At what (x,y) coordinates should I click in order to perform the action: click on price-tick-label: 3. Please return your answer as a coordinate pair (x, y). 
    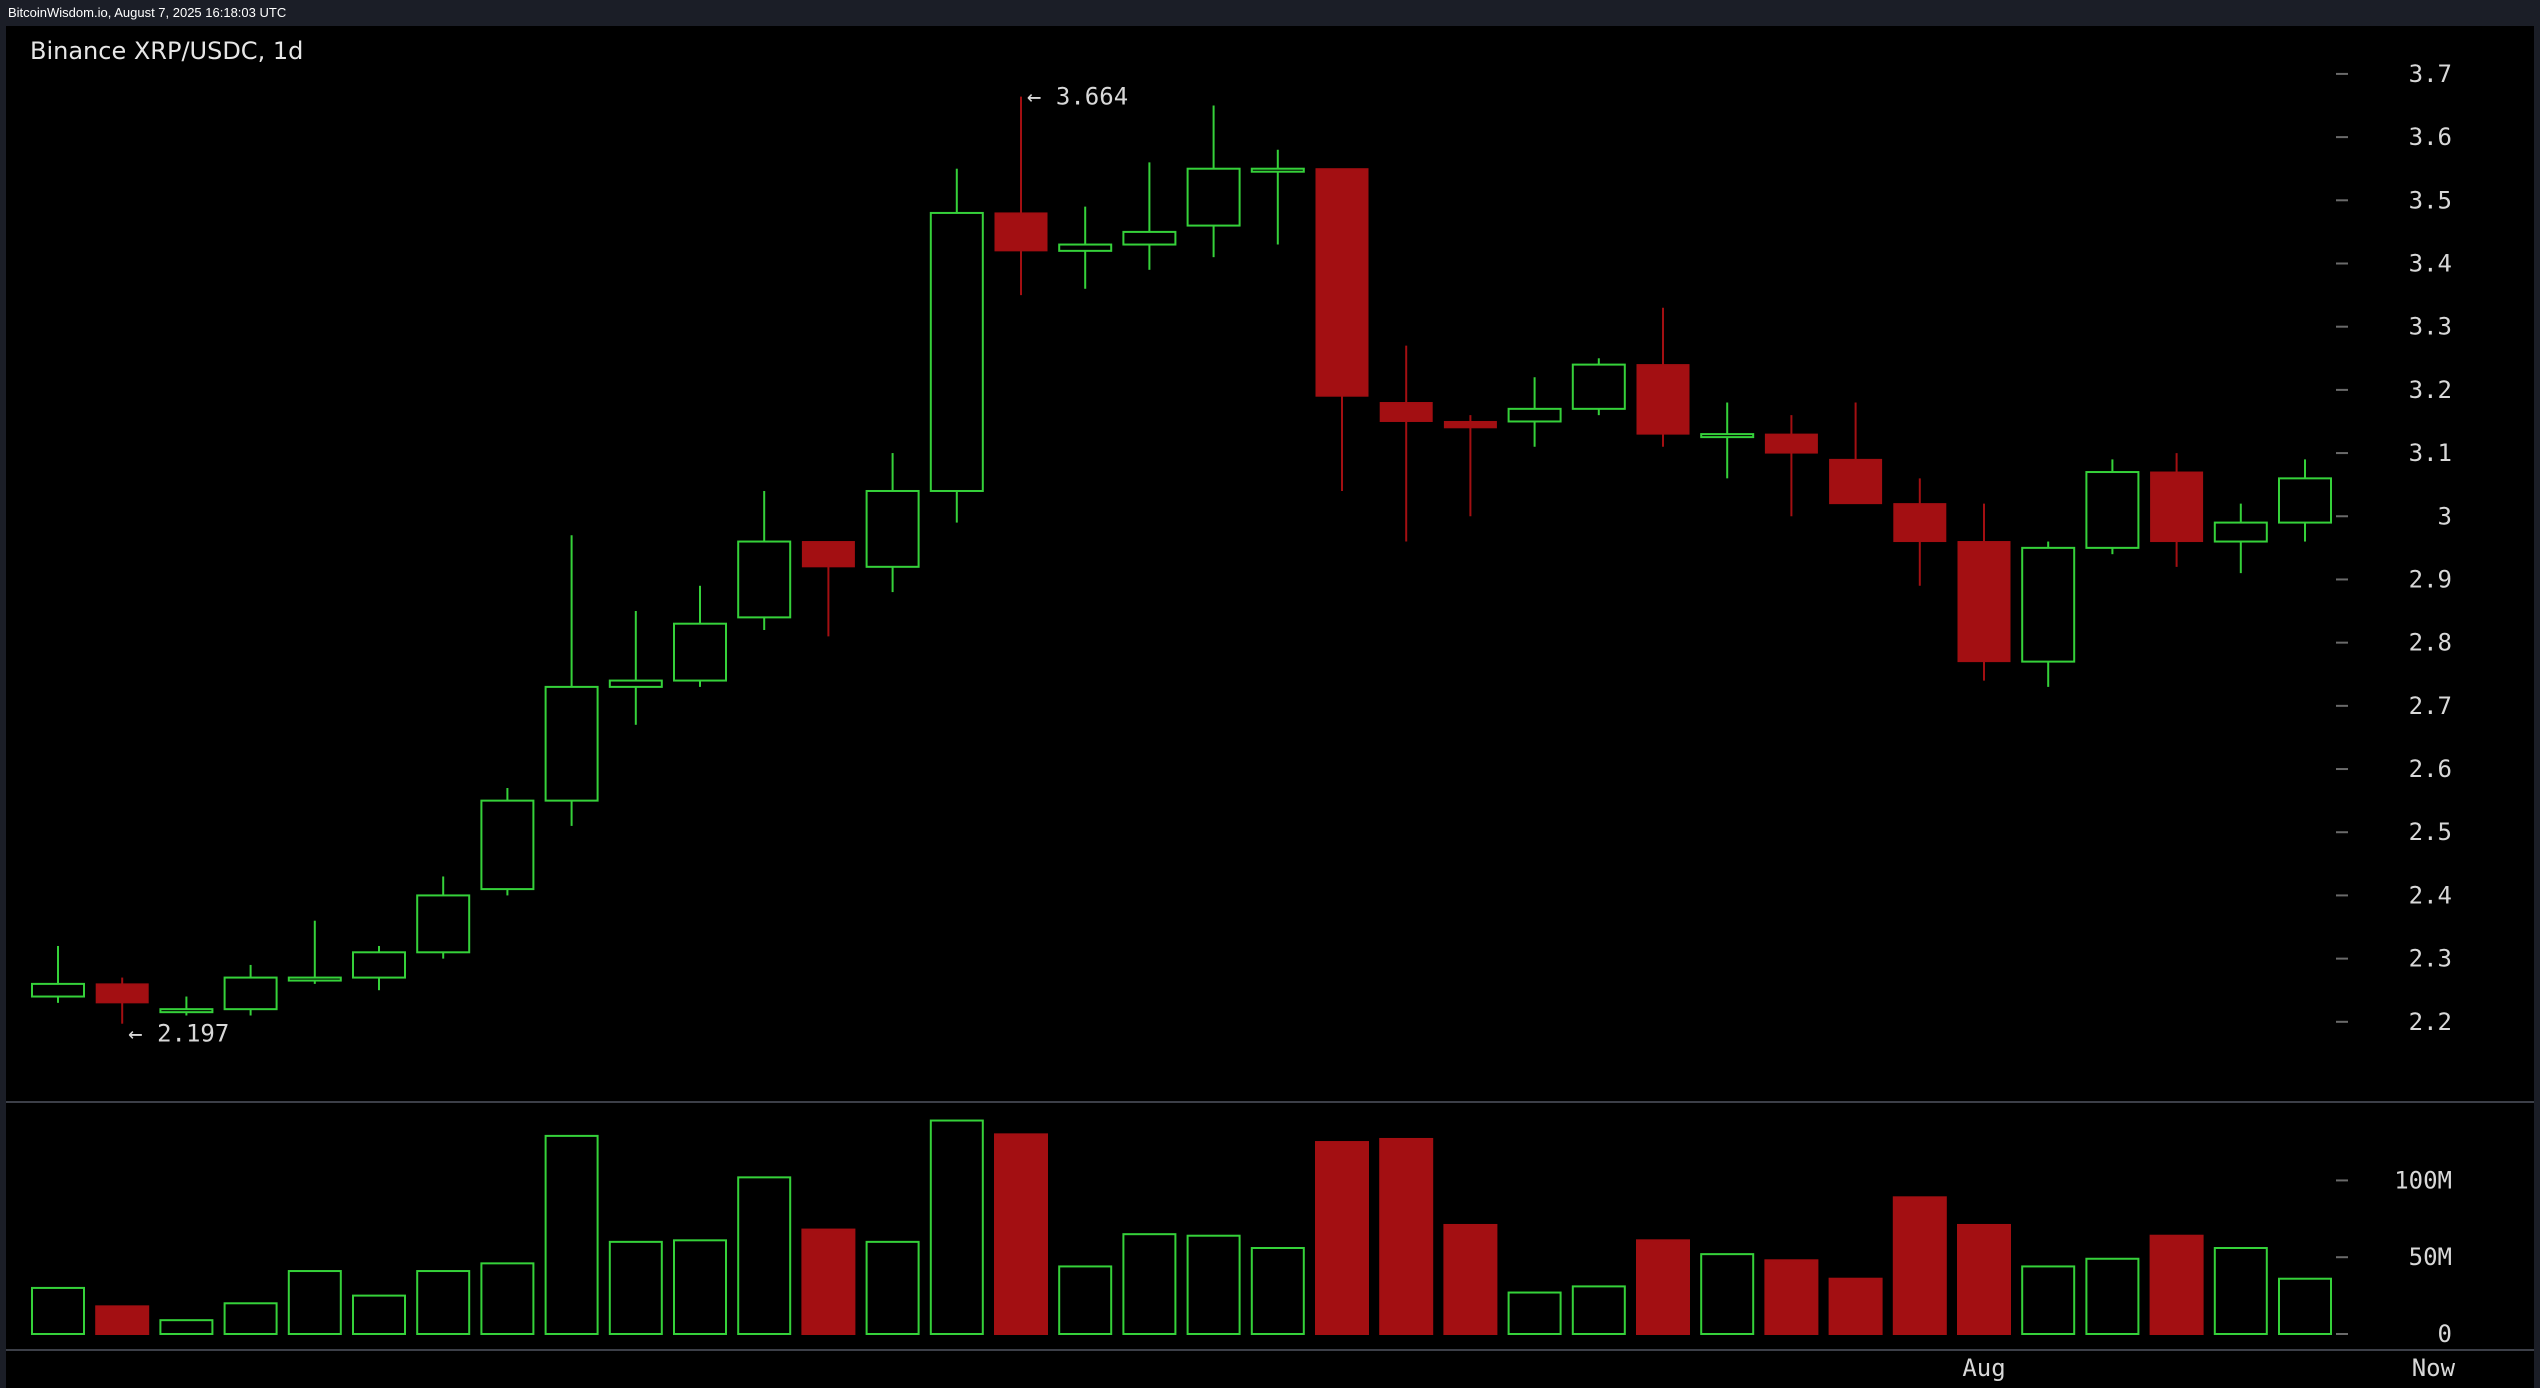
    Looking at the image, I should click on (2445, 516).